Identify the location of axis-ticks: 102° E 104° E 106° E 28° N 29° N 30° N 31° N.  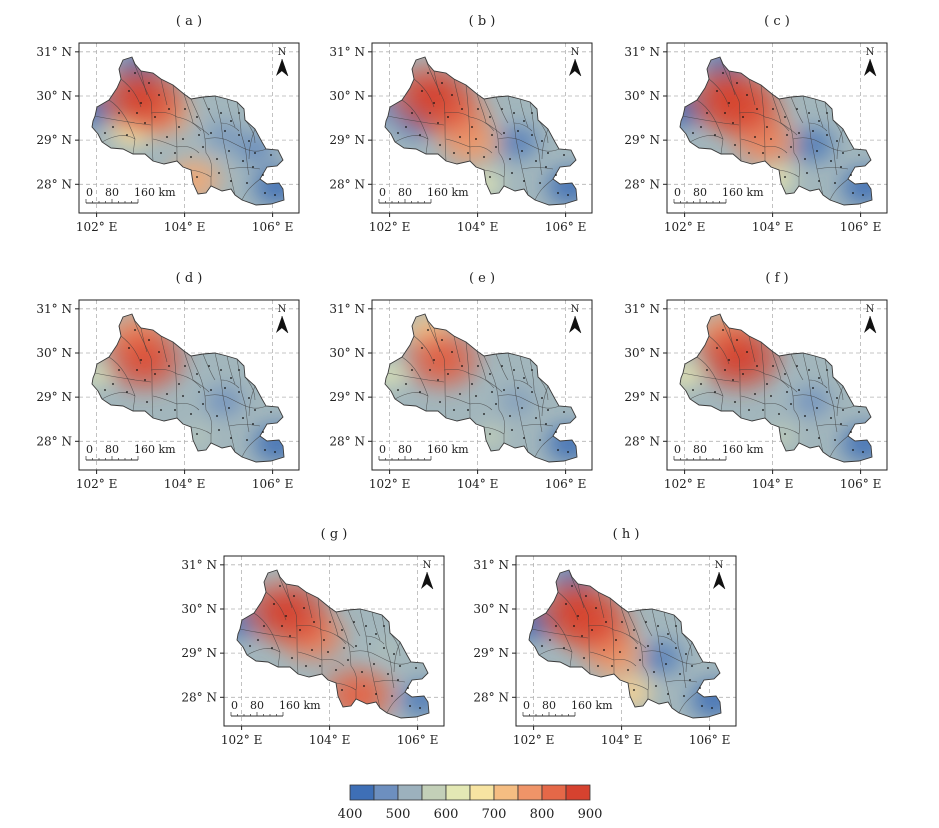
(752, 396).